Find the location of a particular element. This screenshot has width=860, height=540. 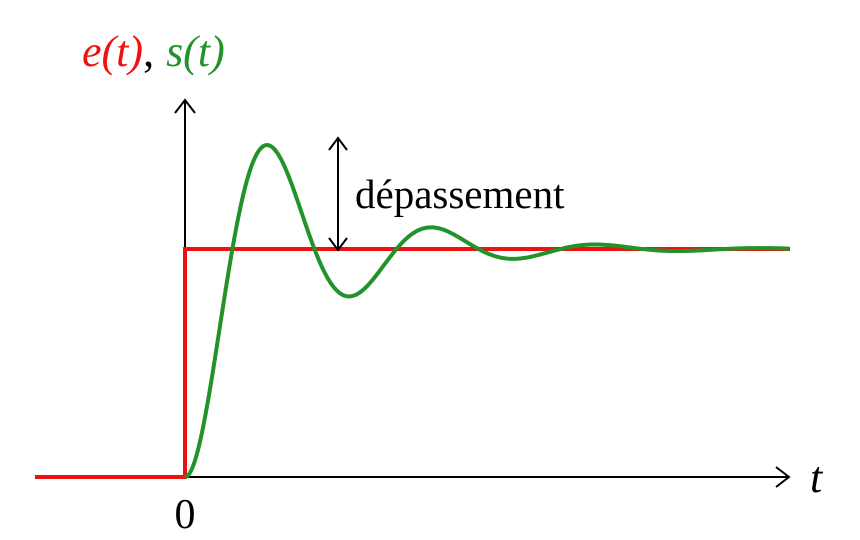

input-label: e(t) is located at coordinates (112, 51).